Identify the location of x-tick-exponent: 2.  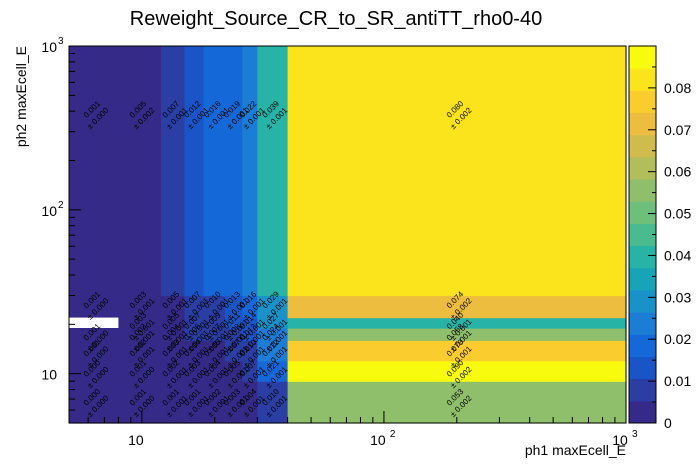
(393, 434).